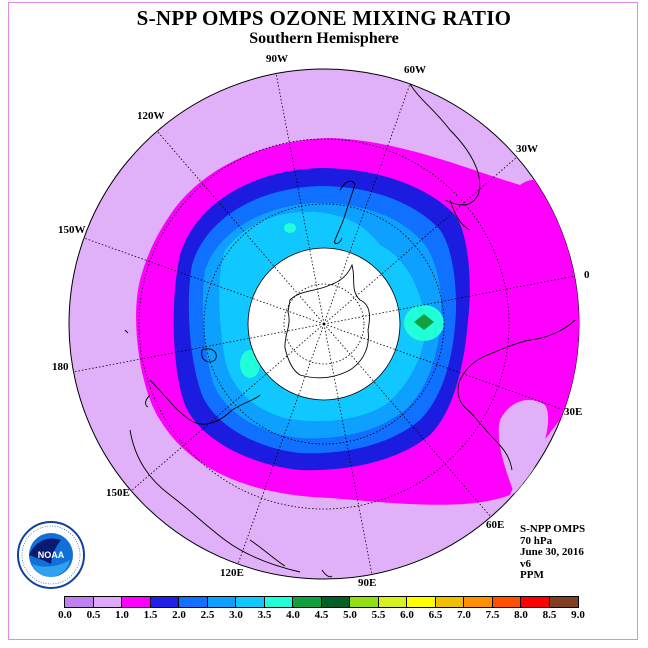  I want to click on pressure-level-label: 70 hPa, so click(536, 540).